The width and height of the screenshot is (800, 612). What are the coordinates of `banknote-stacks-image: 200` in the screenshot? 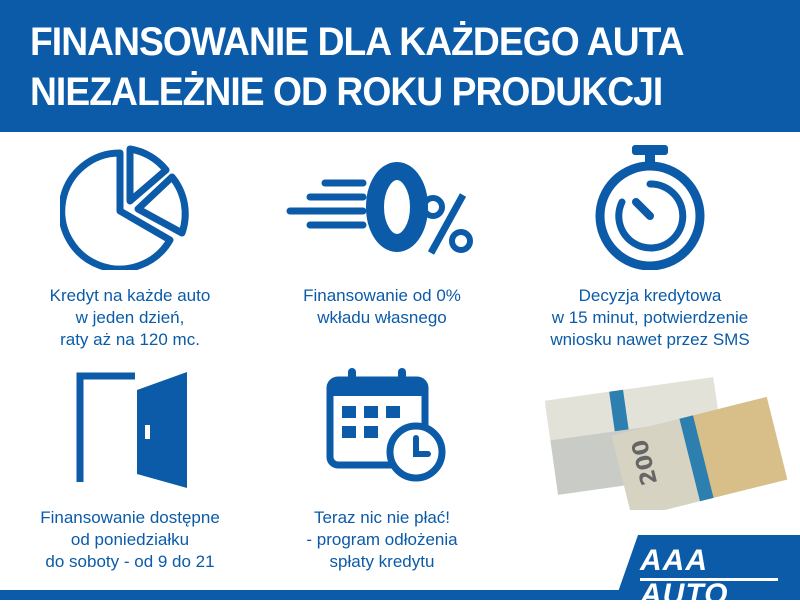 It's located at (666, 443).